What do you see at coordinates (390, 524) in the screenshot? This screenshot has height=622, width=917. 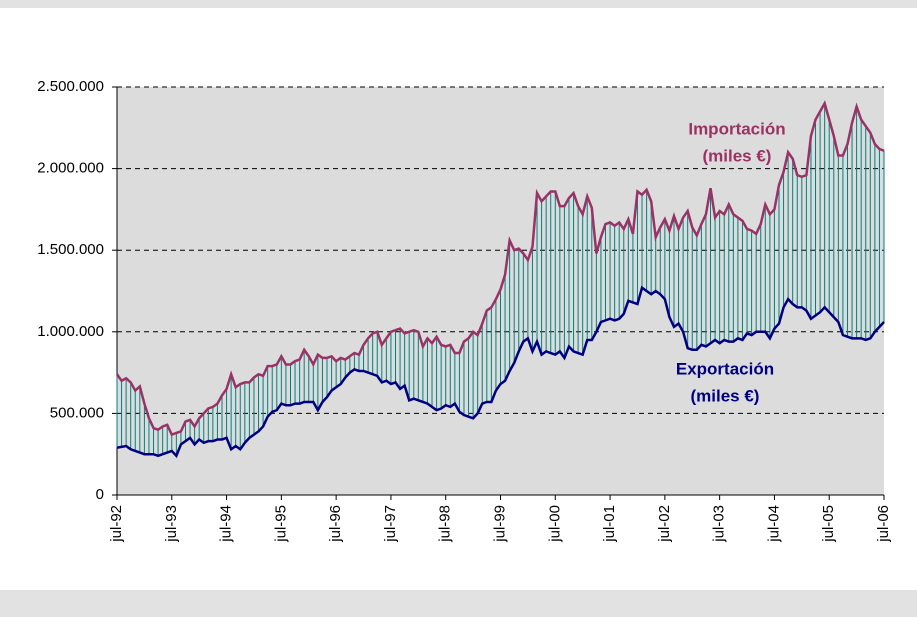 I see `x-tick-label: jul-97` at bounding box center [390, 524].